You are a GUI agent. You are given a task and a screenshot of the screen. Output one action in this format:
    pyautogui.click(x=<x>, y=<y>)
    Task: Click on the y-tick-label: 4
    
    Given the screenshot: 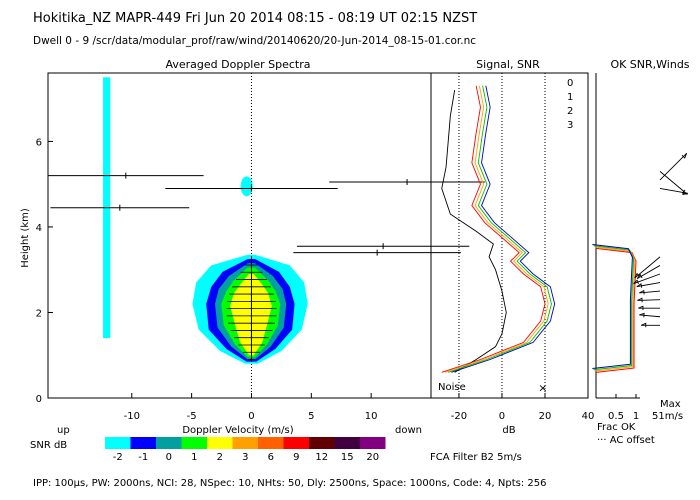 What is the action you would take?
    pyautogui.click(x=39, y=228)
    